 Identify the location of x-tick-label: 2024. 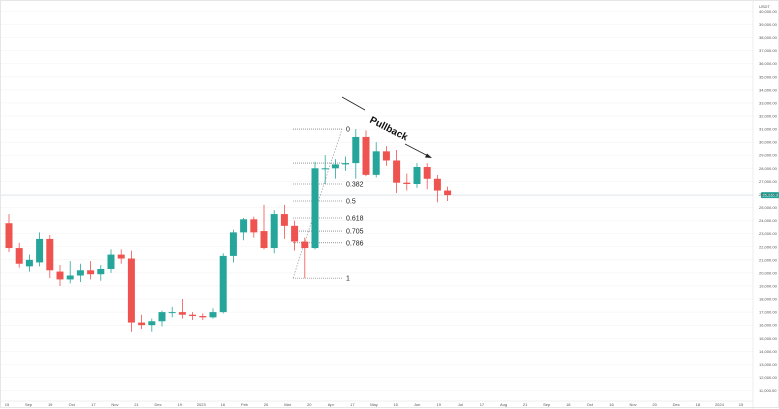
(720, 404).